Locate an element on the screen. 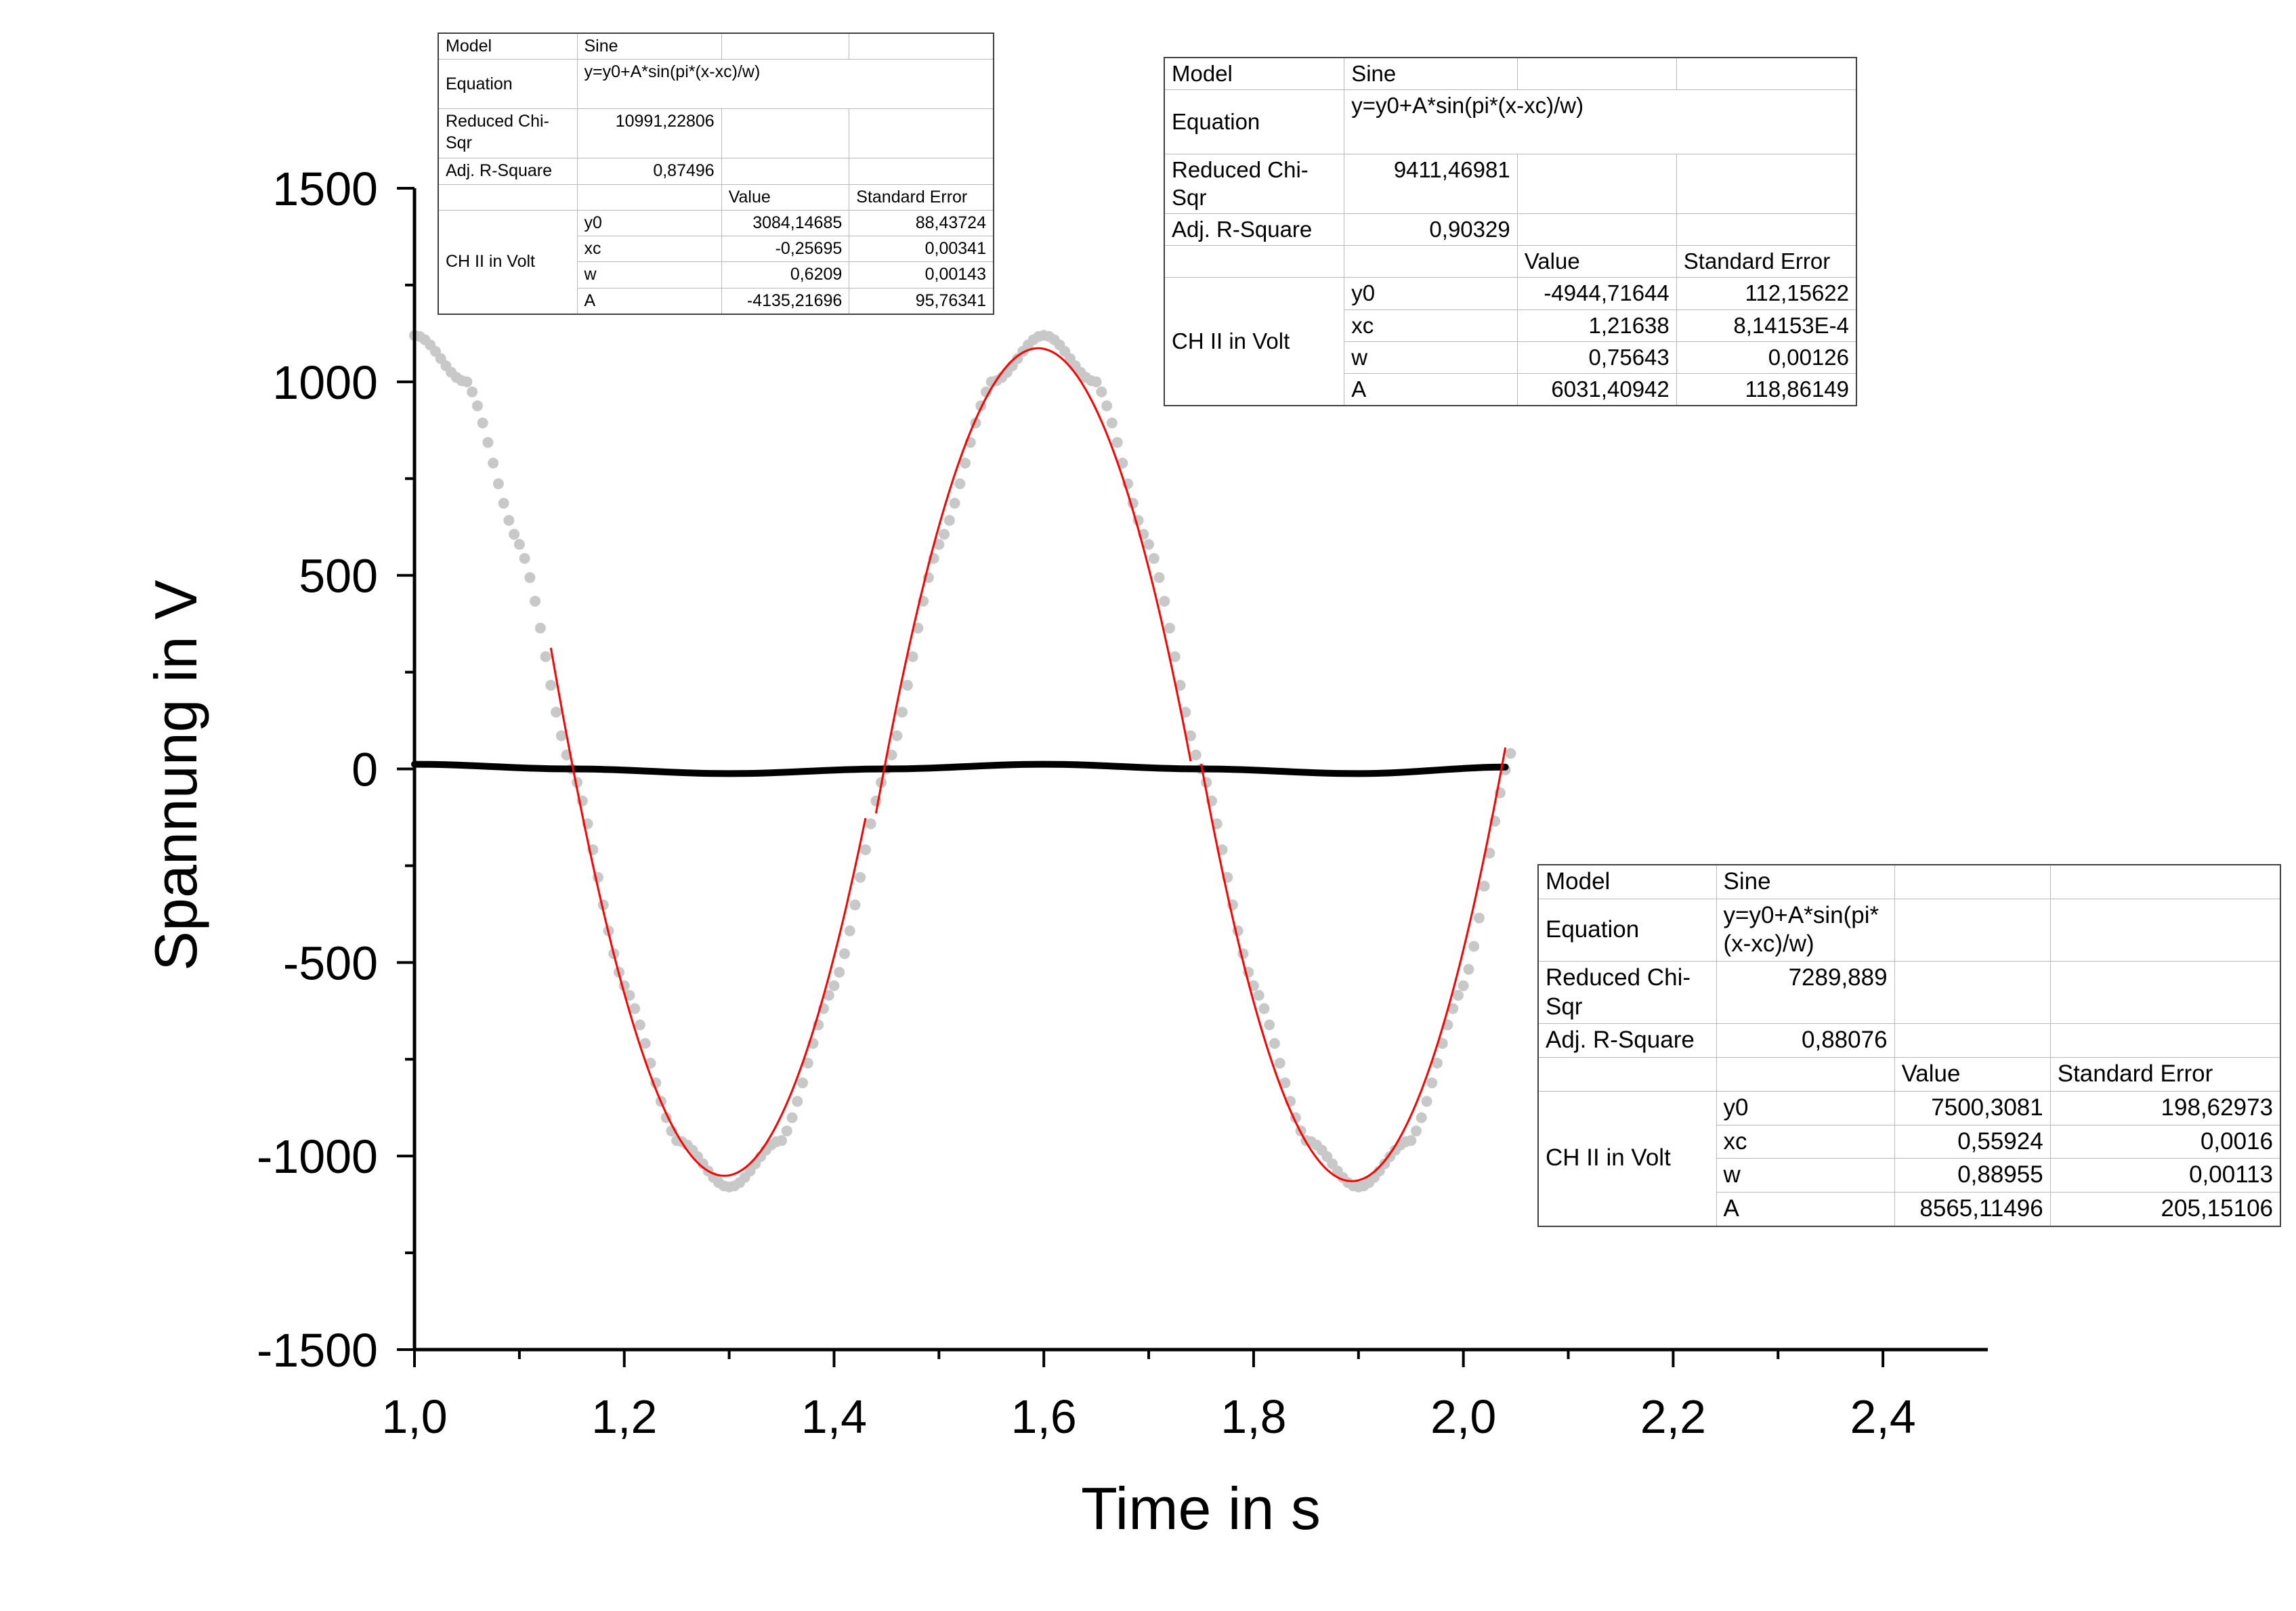  line-series is located at coordinates (960, 768).